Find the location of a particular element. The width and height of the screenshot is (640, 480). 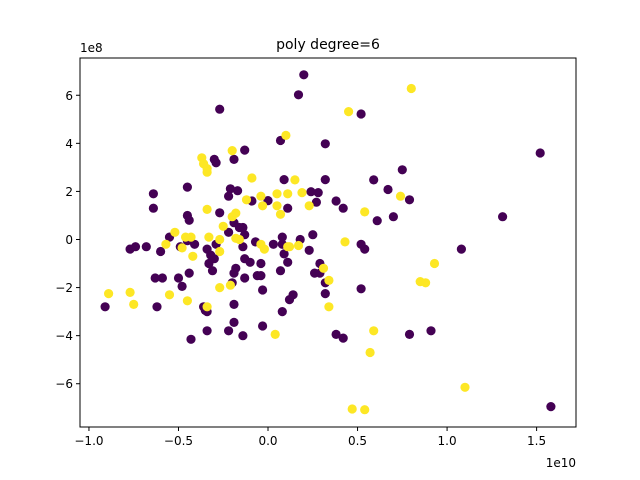

y-tick-label: −6 is located at coordinates (64, 384).